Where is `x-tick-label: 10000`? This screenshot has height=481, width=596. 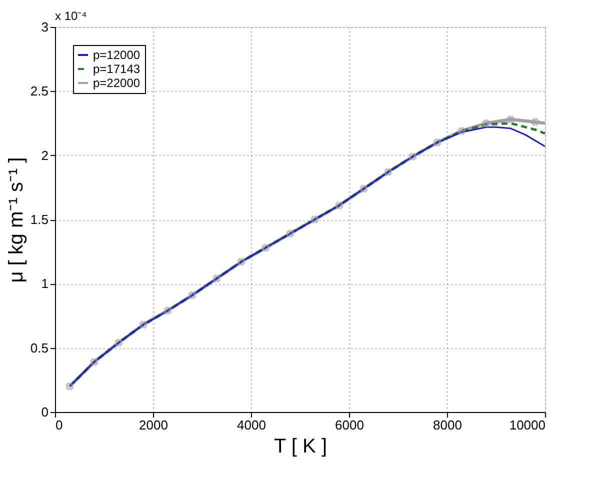
x-tick-label: 10000 is located at coordinates (527, 425).